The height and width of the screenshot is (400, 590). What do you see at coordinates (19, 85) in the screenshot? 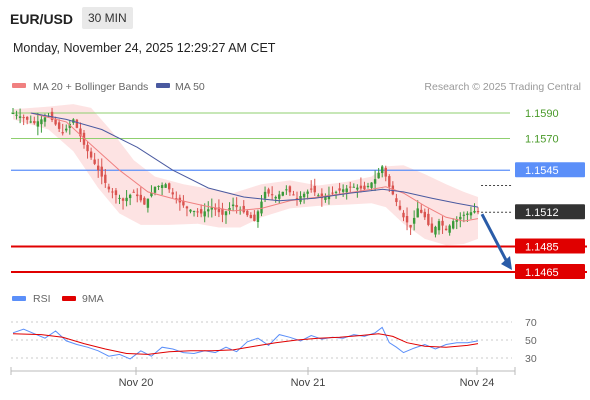
I see `legend-ma20-swatch` at bounding box center [19, 85].